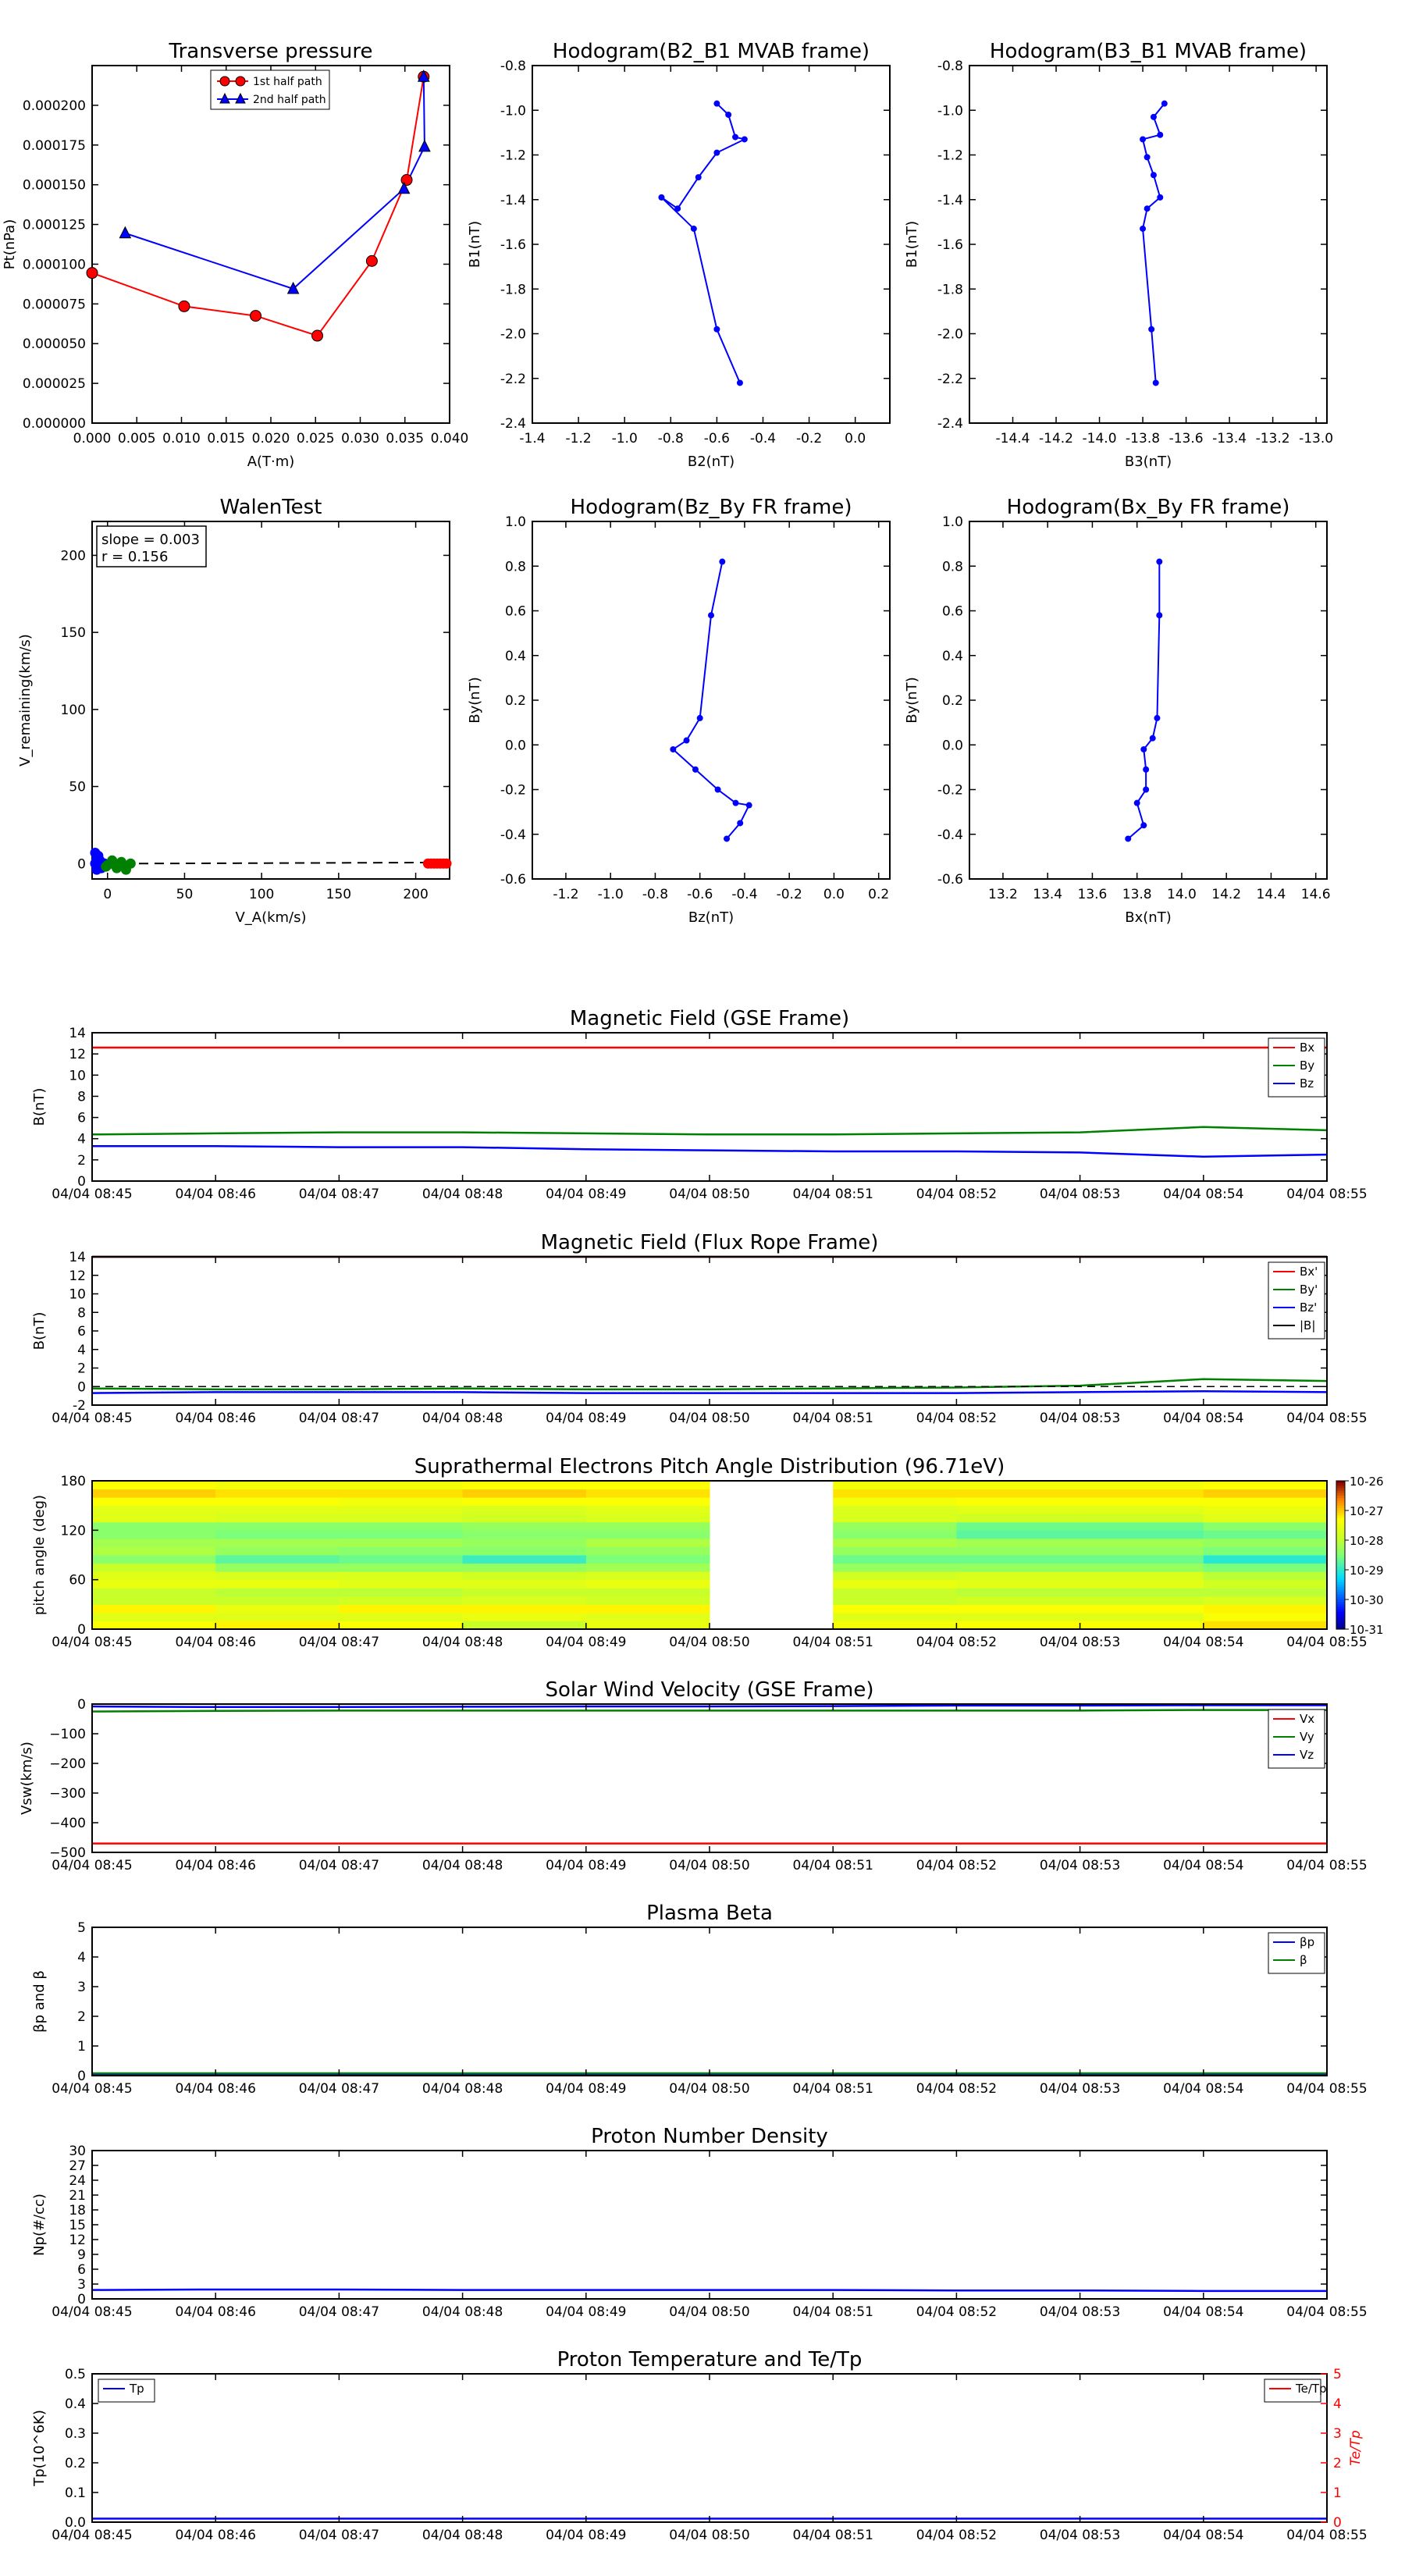 The height and width of the screenshot is (2576, 1405). I want to click on chart-title: Hodogram(Bz_By FR frame), so click(712, 507).